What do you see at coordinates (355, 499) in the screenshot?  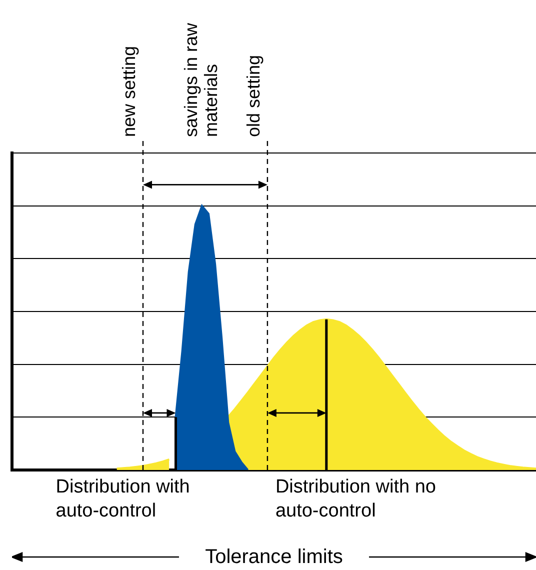 I see `series-label: Distribution with no auto-control` at bounding box center [355, 499].